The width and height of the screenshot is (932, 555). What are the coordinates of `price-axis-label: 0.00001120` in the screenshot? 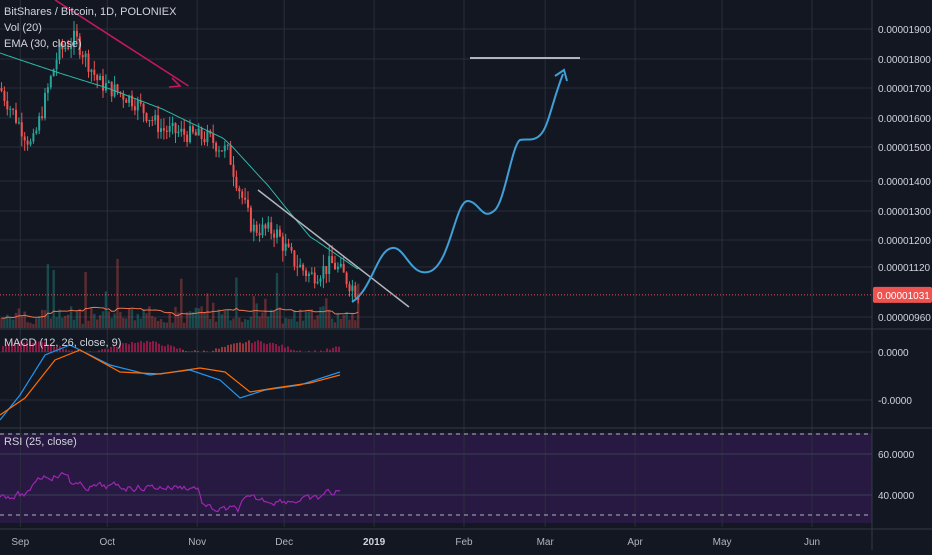 It's located at (904, 268).